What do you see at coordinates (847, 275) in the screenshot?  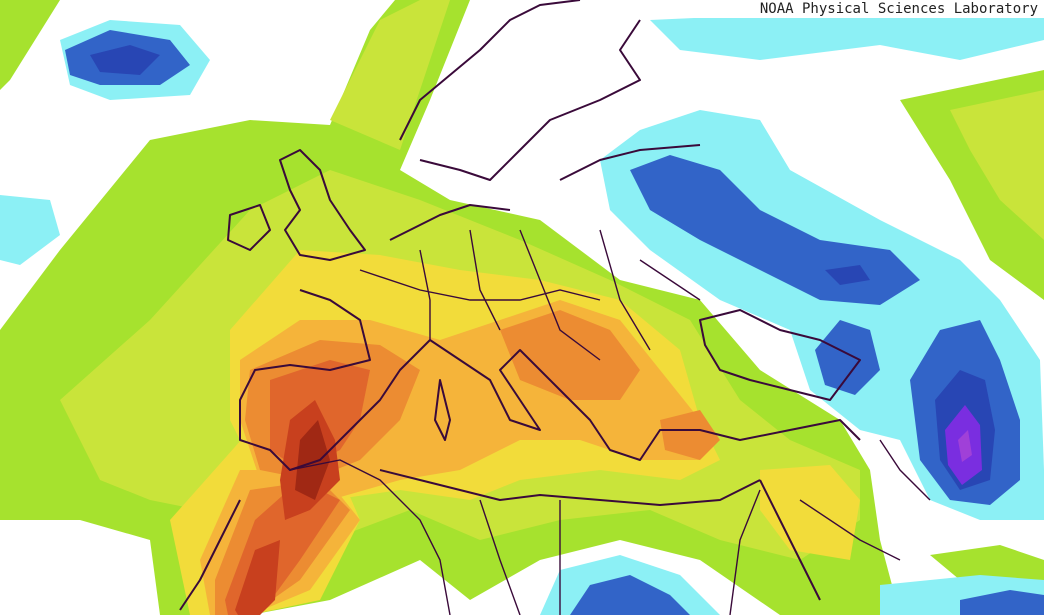 I see `contour-darkblue-east` at bounding box center [847, 275].